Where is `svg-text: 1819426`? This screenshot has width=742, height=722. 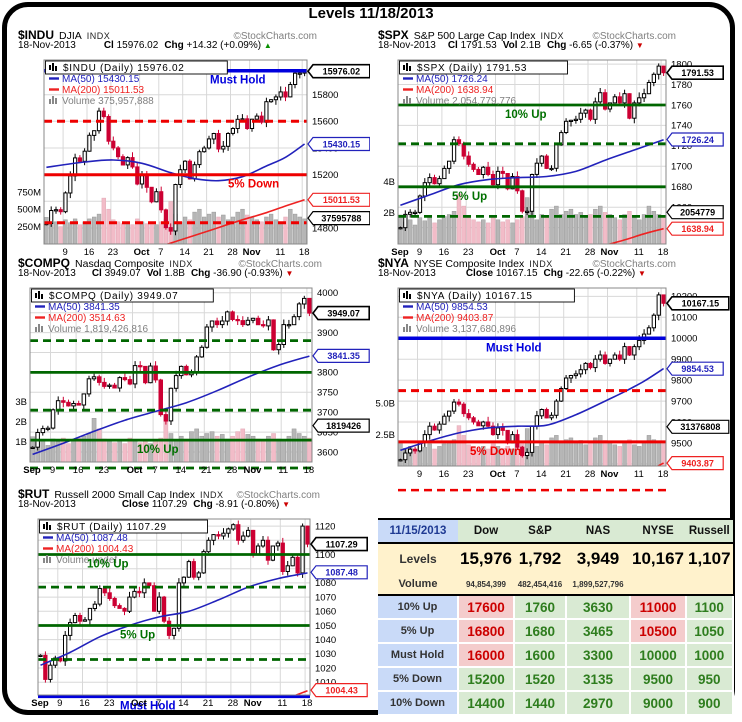
svg-text: 1819426 is located at coordinates (343, 426).